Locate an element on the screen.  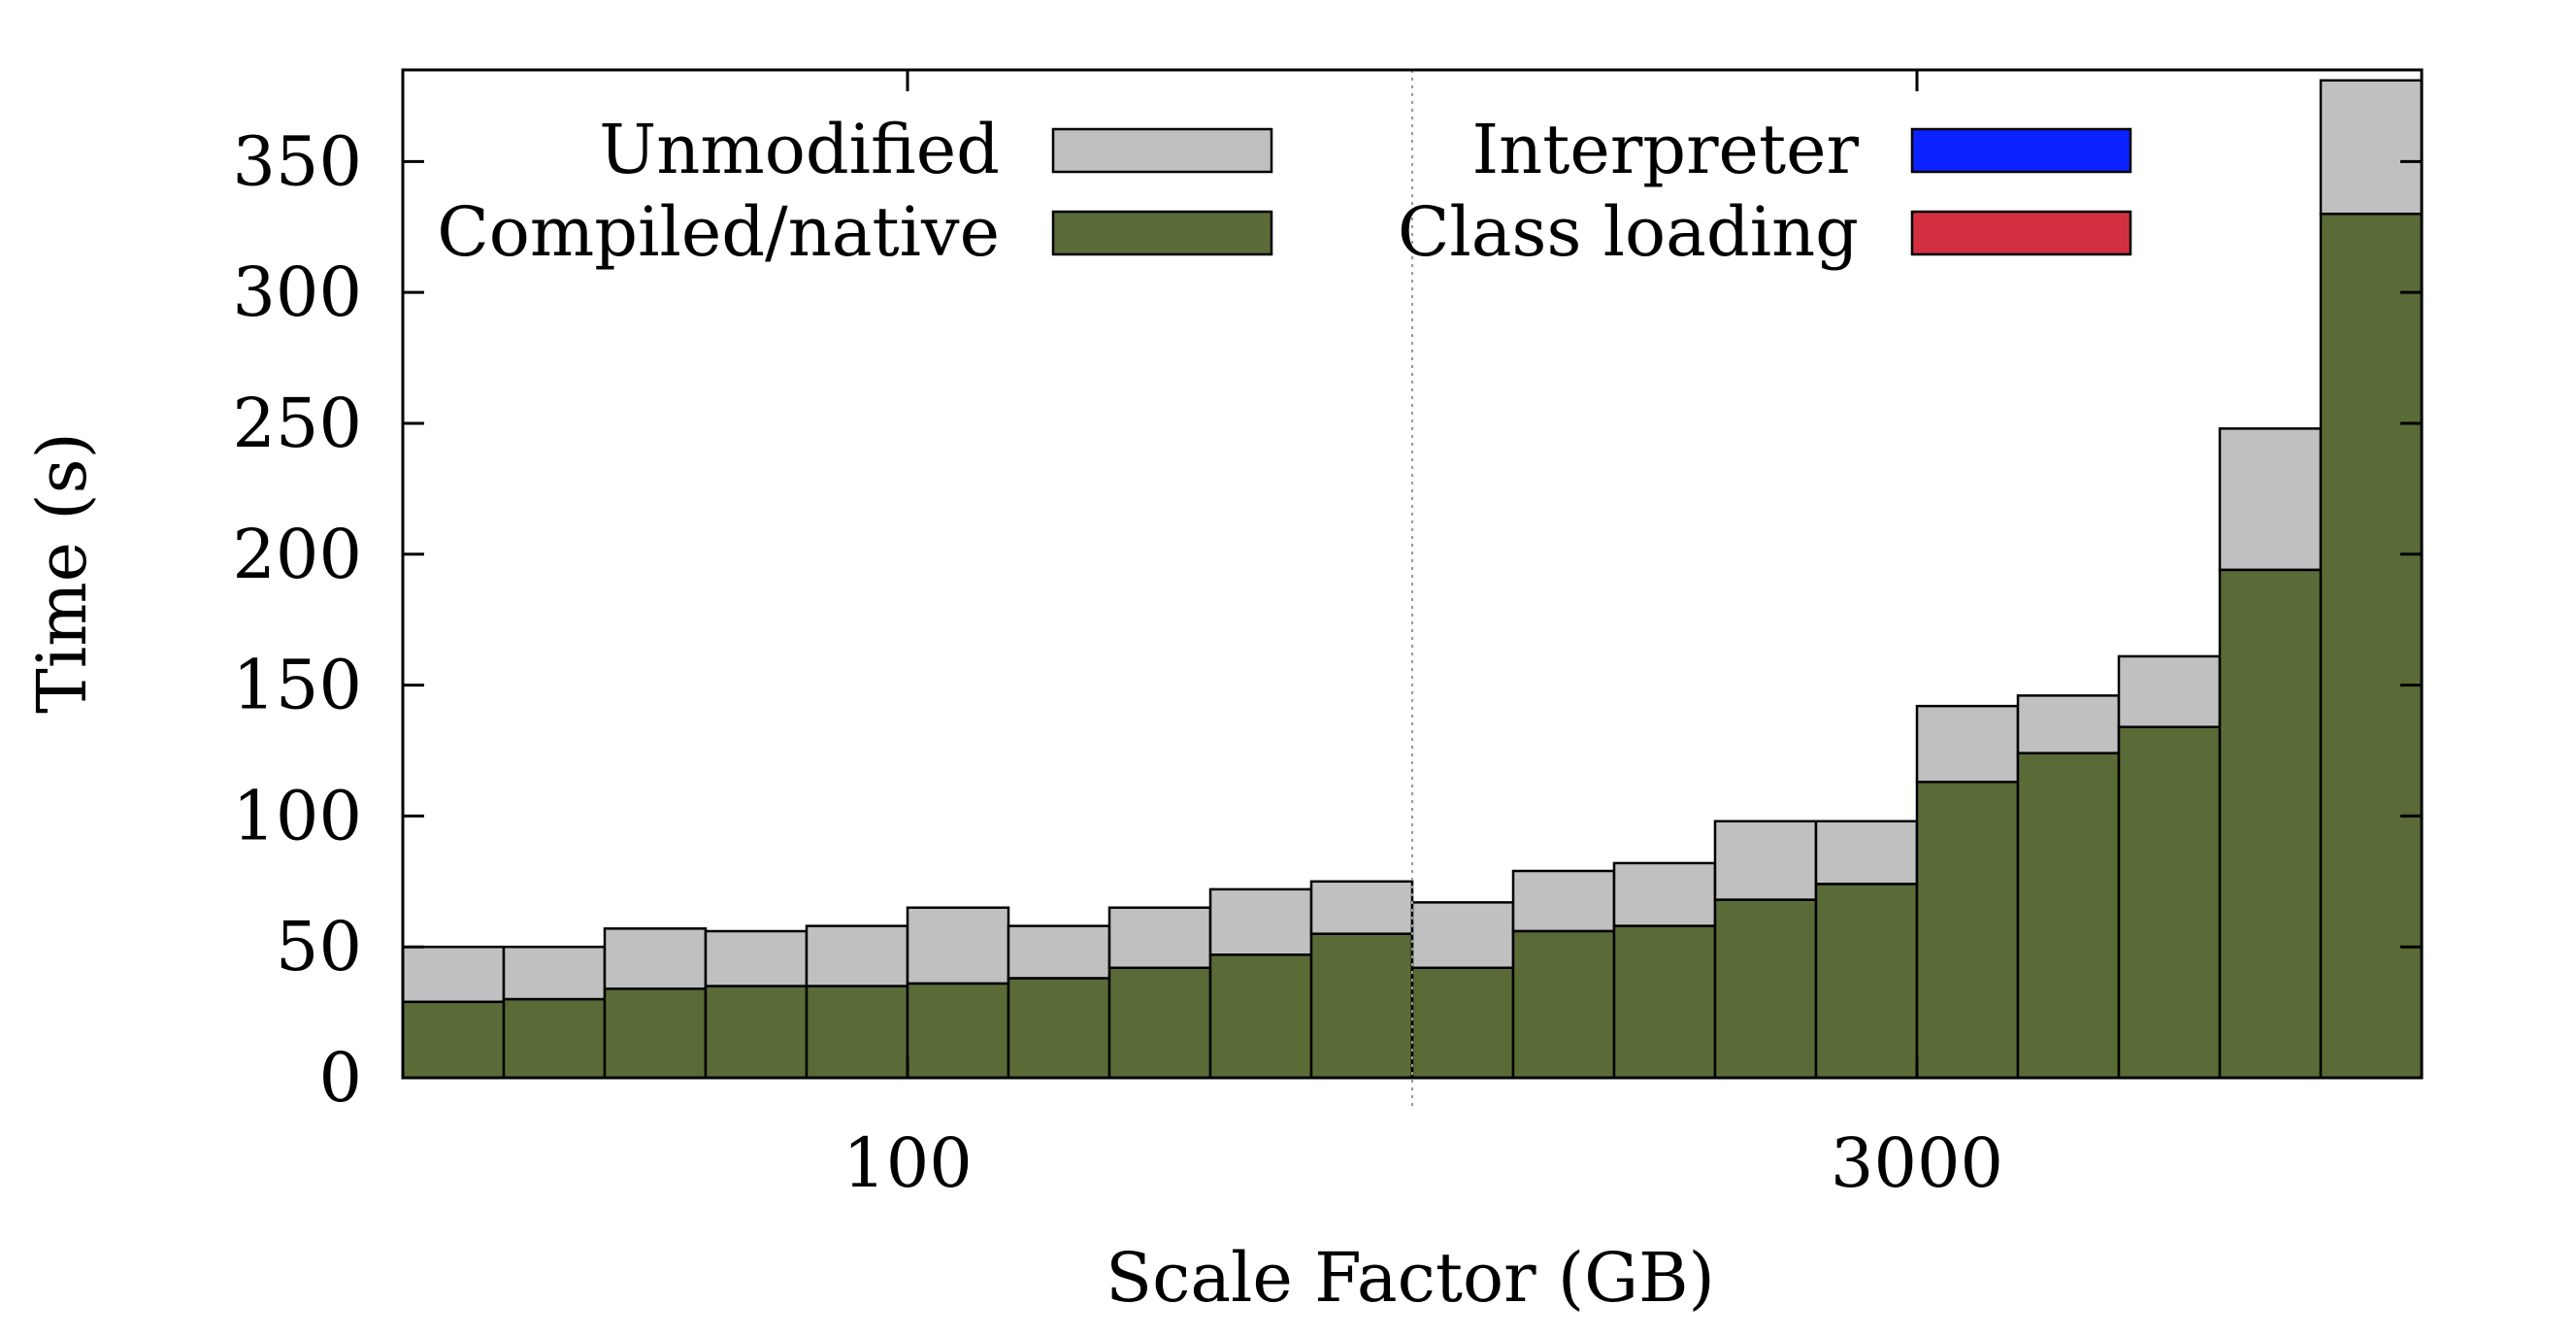
y-axis-title: Time (s) is located at coordinates (62, 573).